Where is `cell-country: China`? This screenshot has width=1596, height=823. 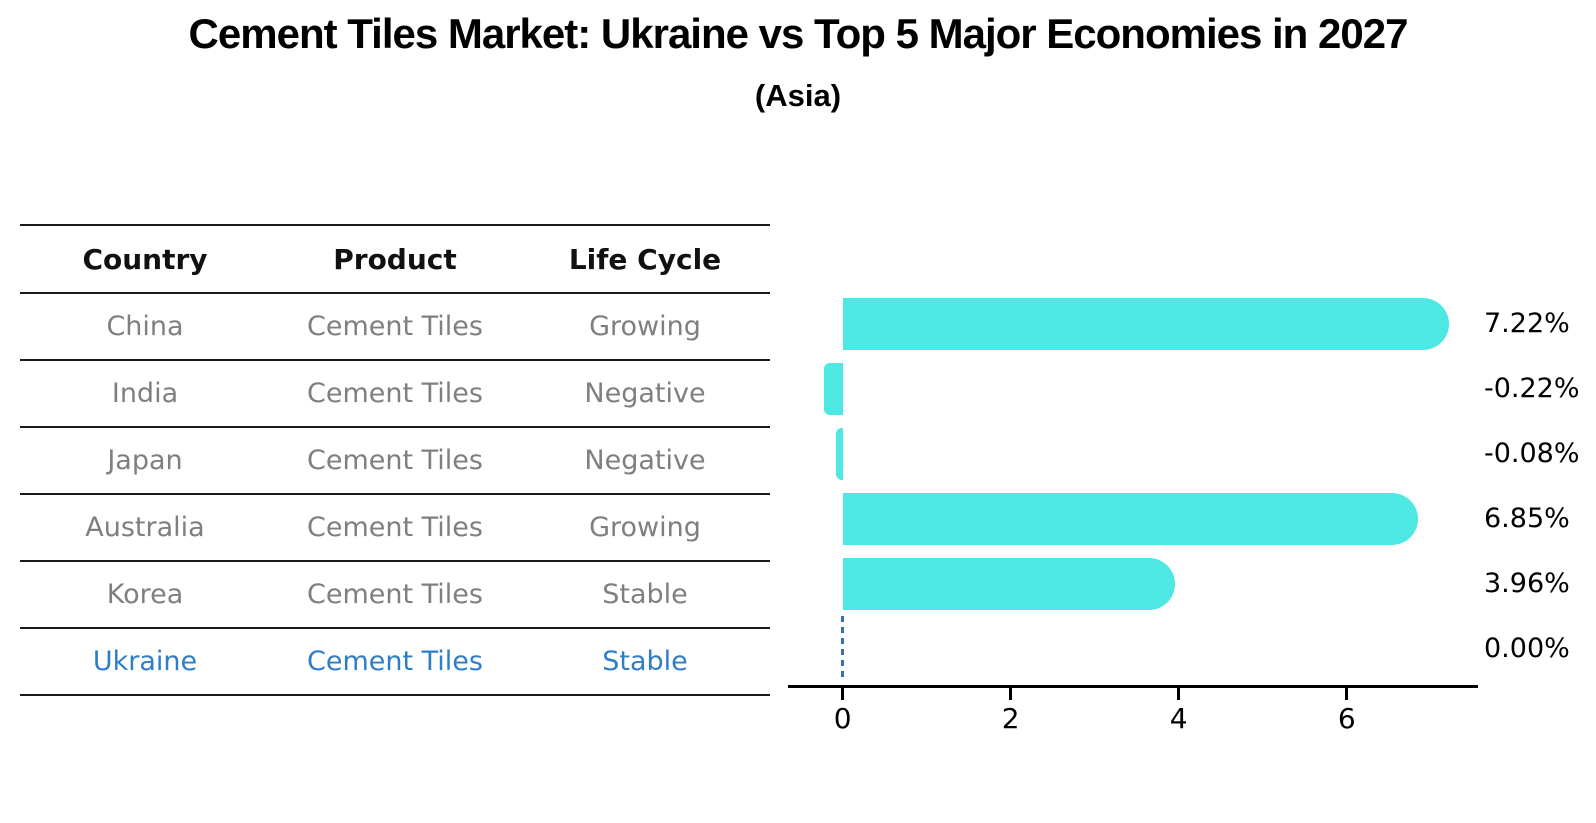
cell-country: China is located at coordinates (145, 326).